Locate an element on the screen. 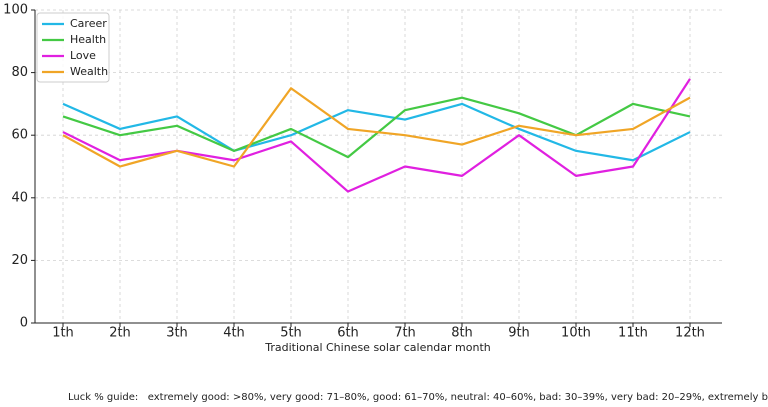  x-tick-label: 7th is located at coordinates (405, 333).